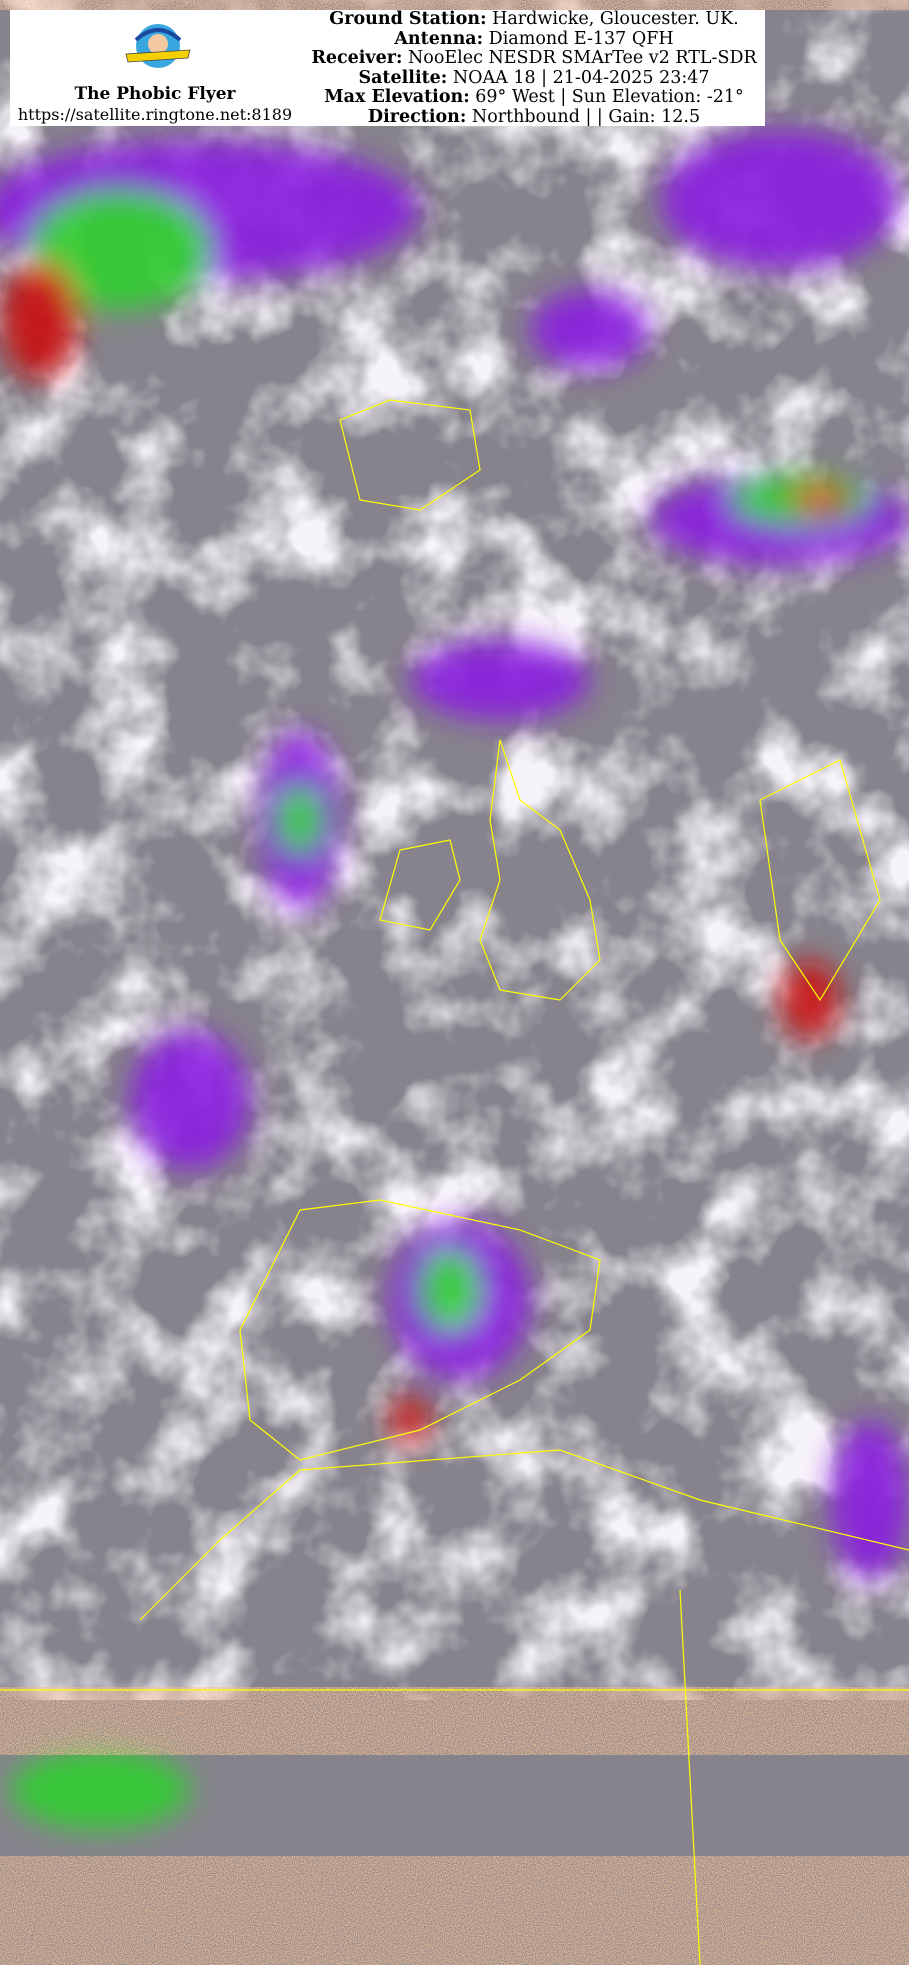 This screenshot has height=1965, width=909. Describe the element at coordinates (579, 58) in the screenshot. I see `value: NooElec NESDR SMArTee v2 RTL-SDR` at that location.